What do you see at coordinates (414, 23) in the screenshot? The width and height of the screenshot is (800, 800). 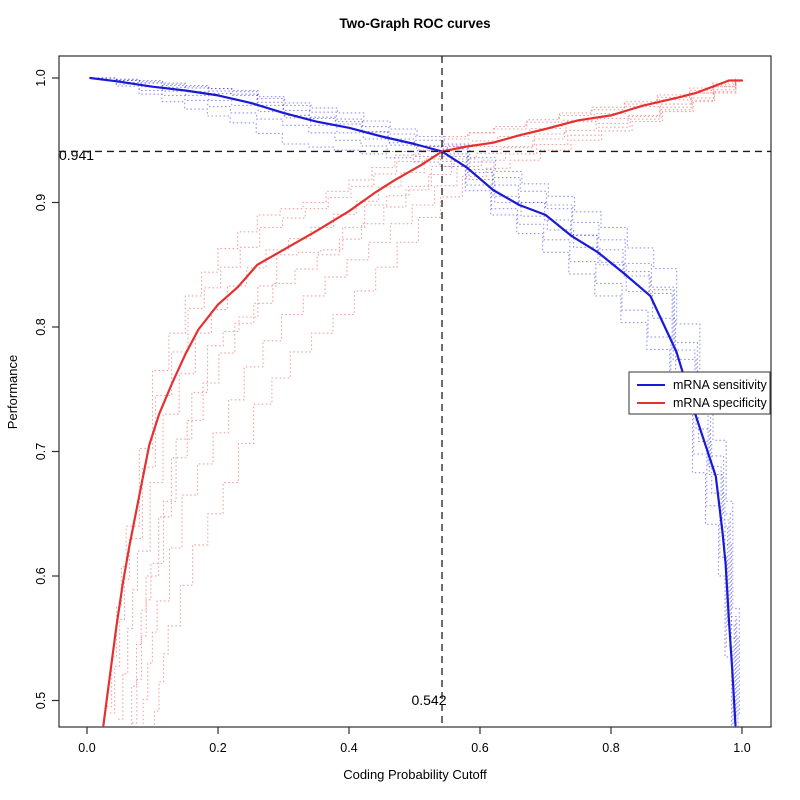 I see `chart-title: Two-Graph ROC curves` at bounding box center [414, 23].